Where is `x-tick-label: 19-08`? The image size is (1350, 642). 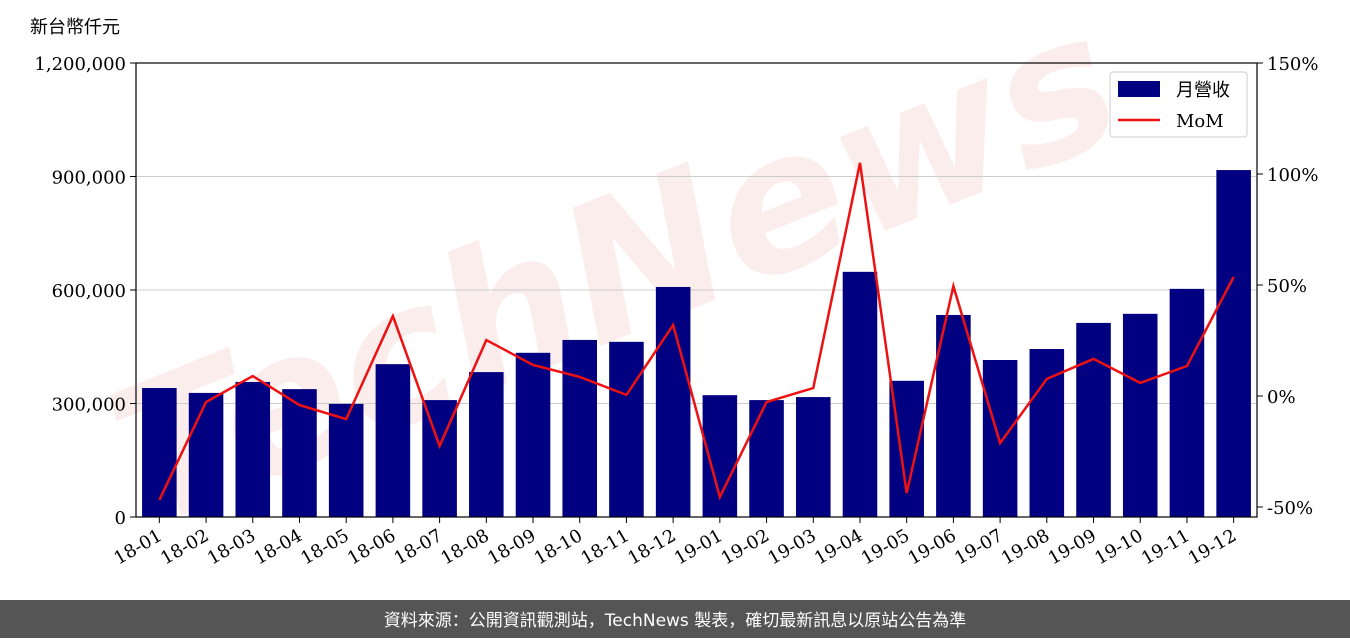 x-tick-label: 19-08 is located at coordinates (1025, 547).